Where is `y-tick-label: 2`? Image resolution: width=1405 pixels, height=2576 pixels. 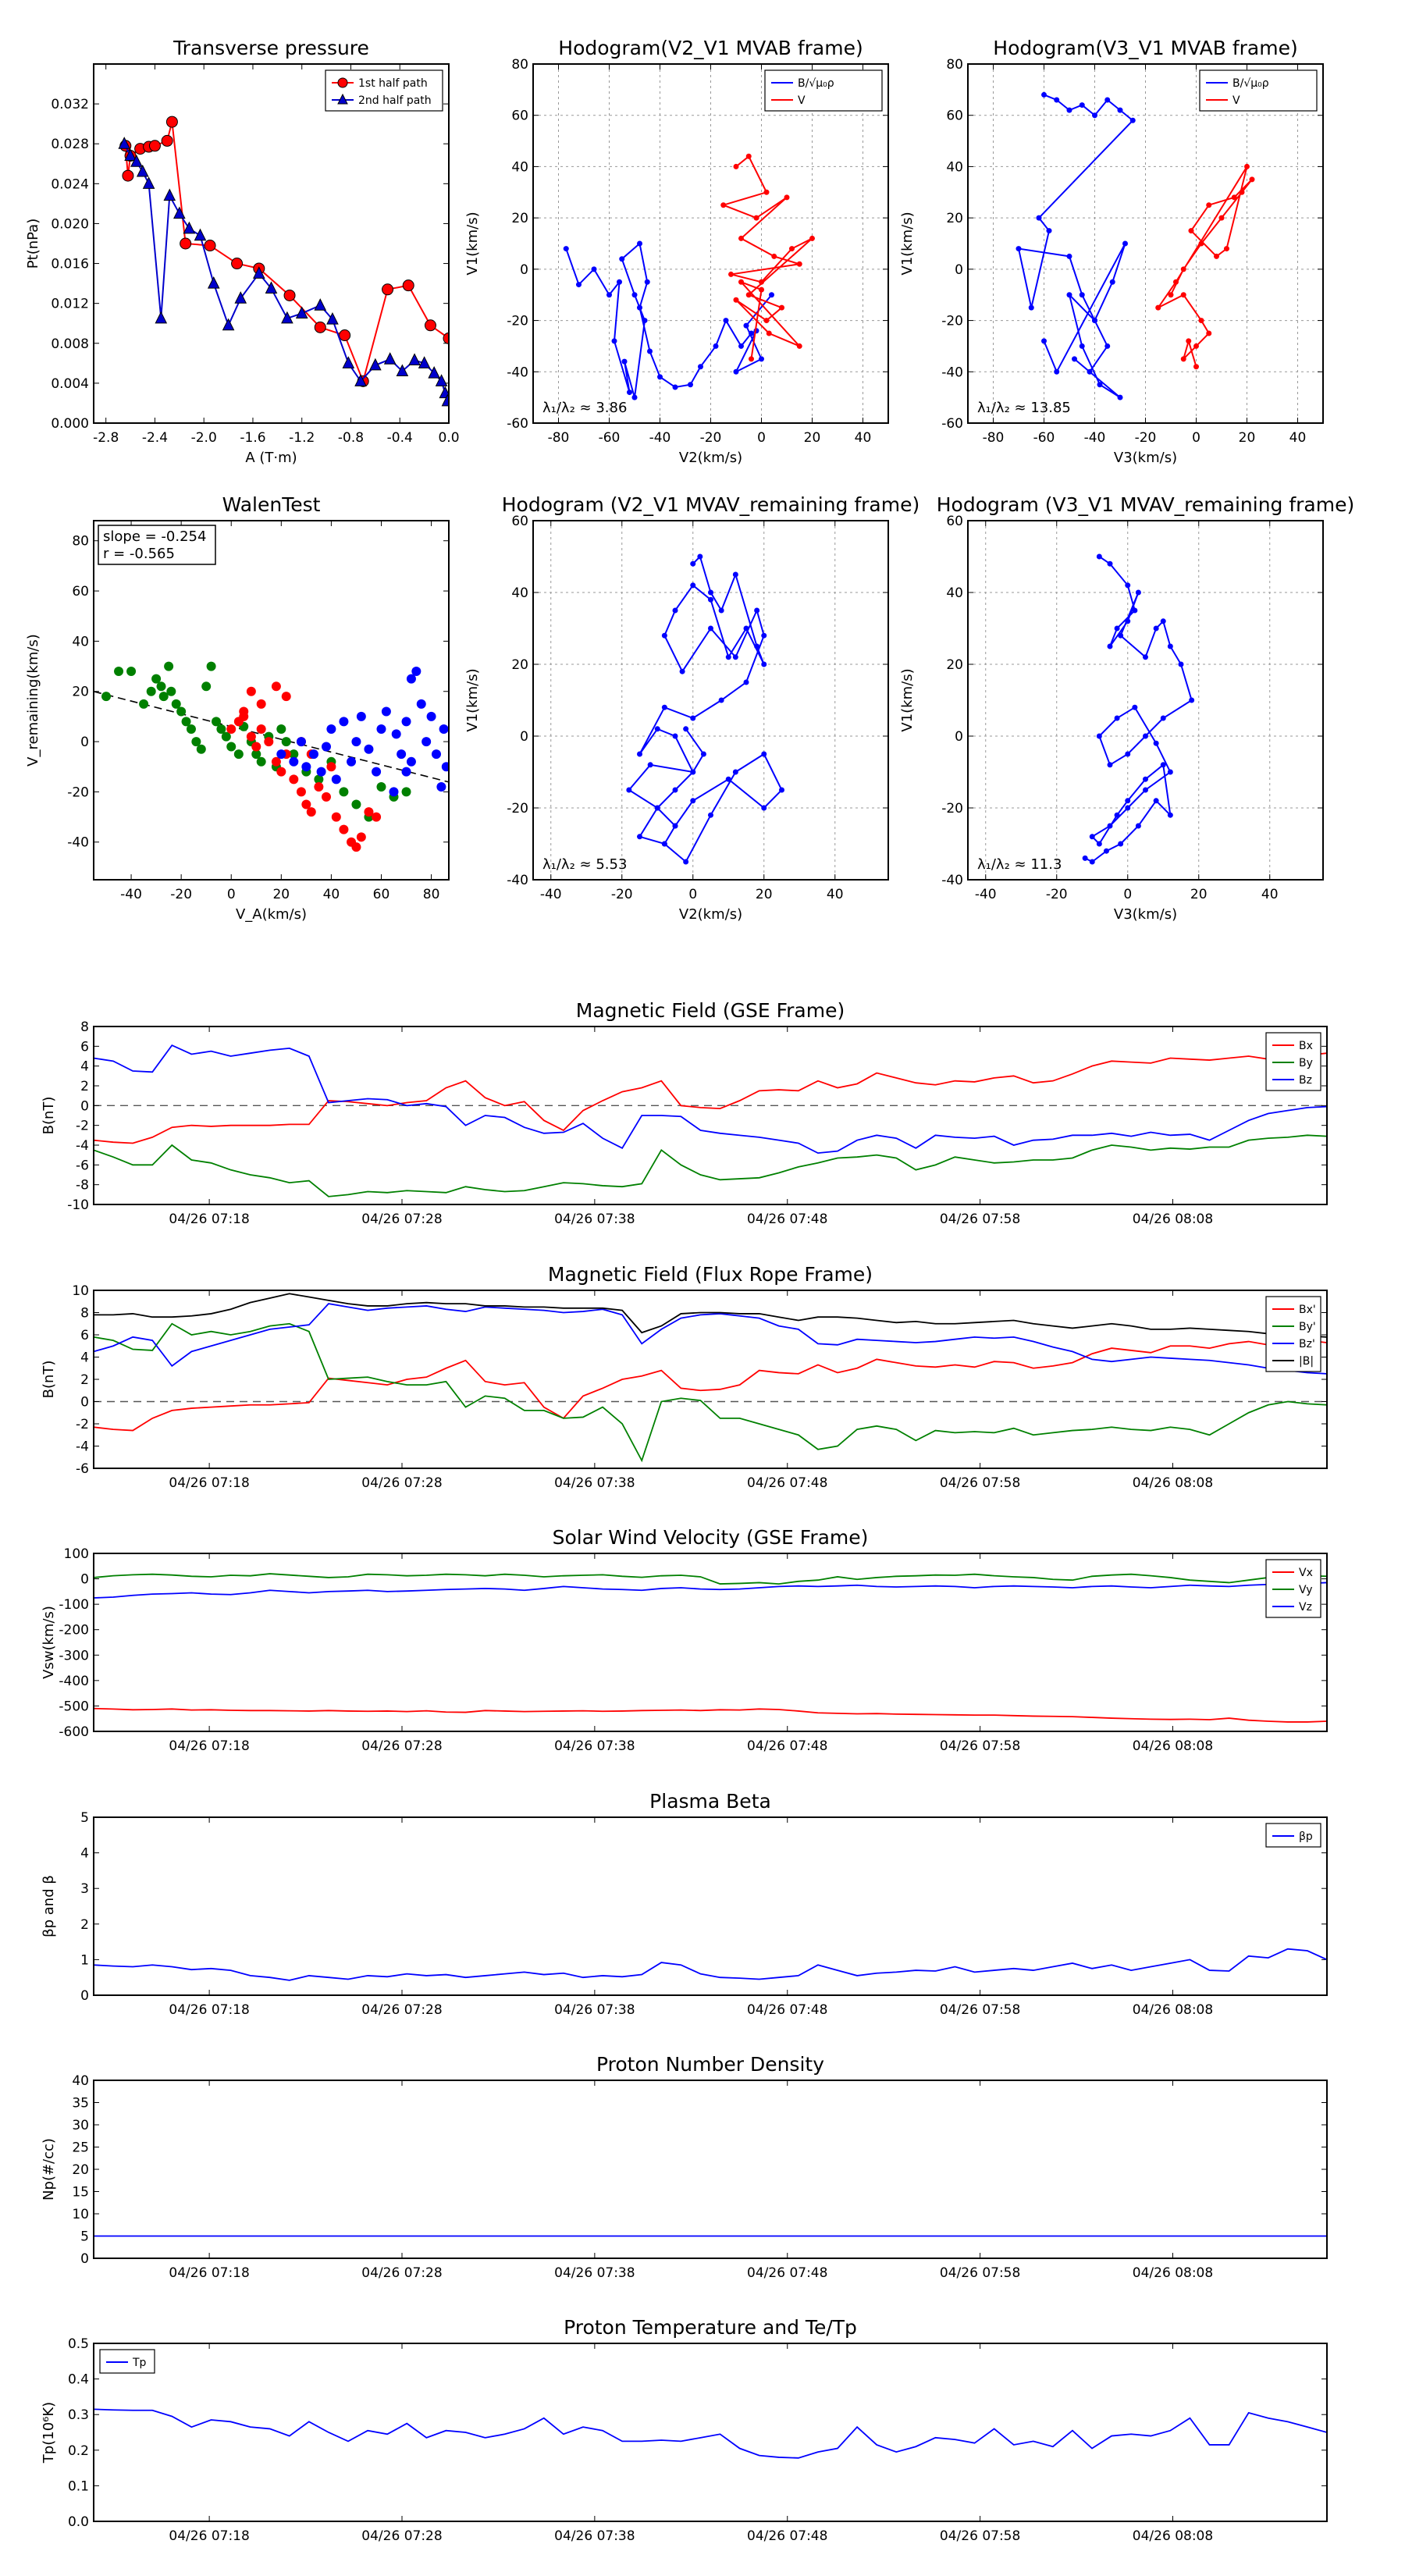
y-tick-label: 2 is located at coordinates (85, 1380).